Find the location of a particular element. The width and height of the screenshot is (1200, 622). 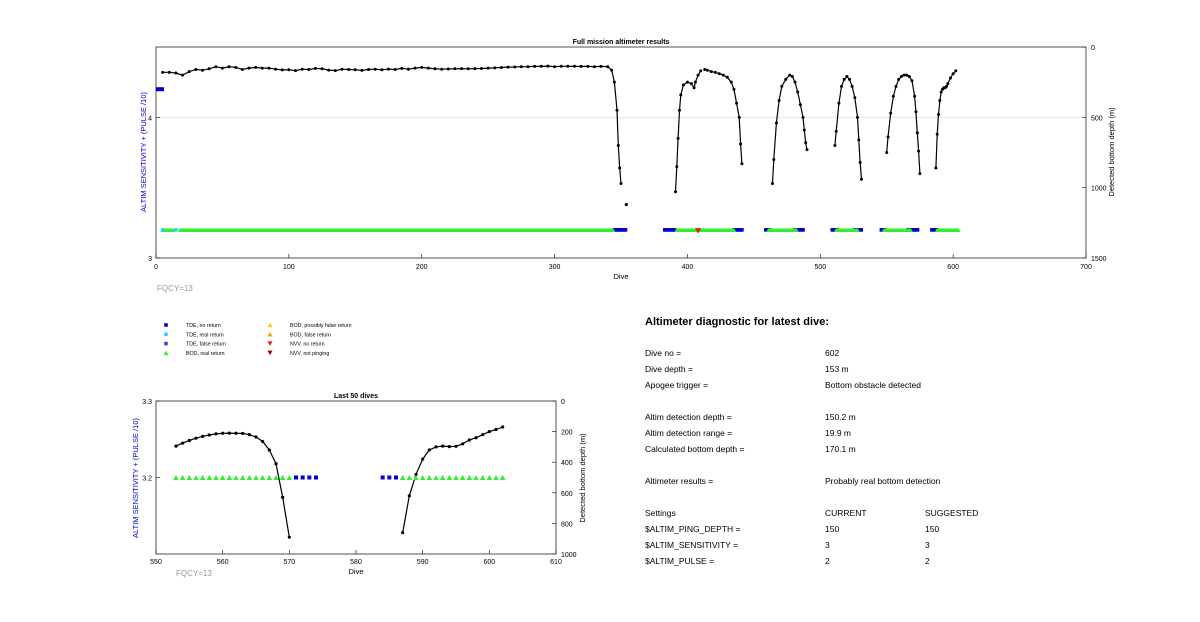

last-50-x-tick-label: 580 is located at coordinates (356, 562).